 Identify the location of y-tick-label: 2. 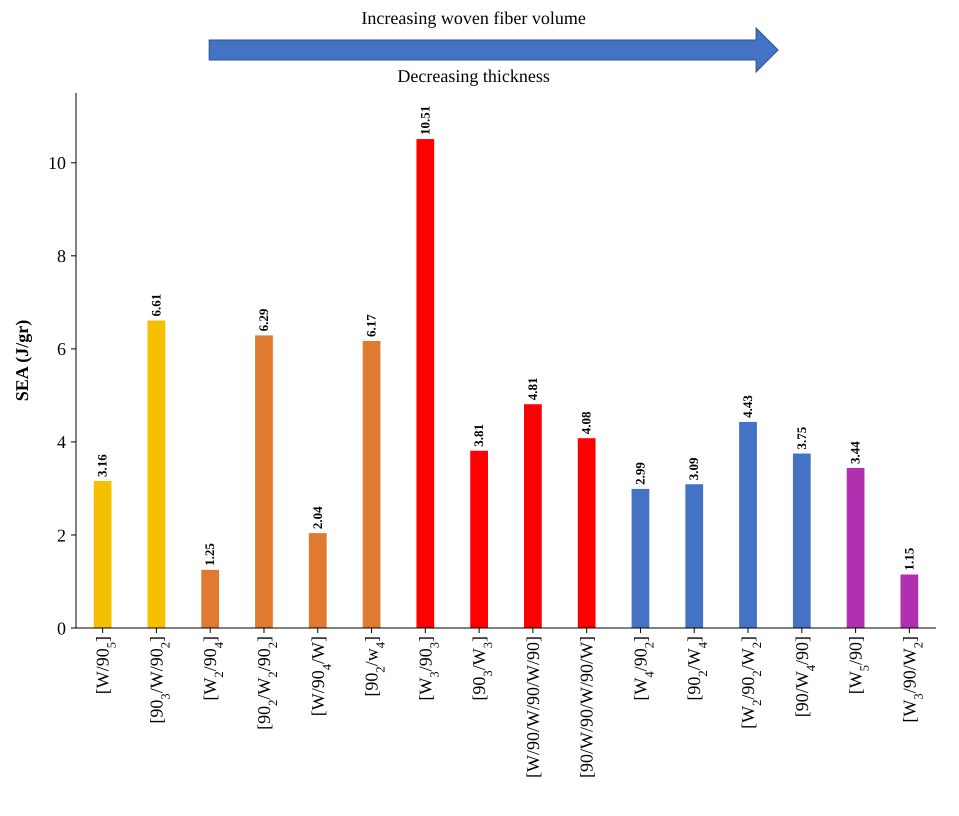
(61, 535).